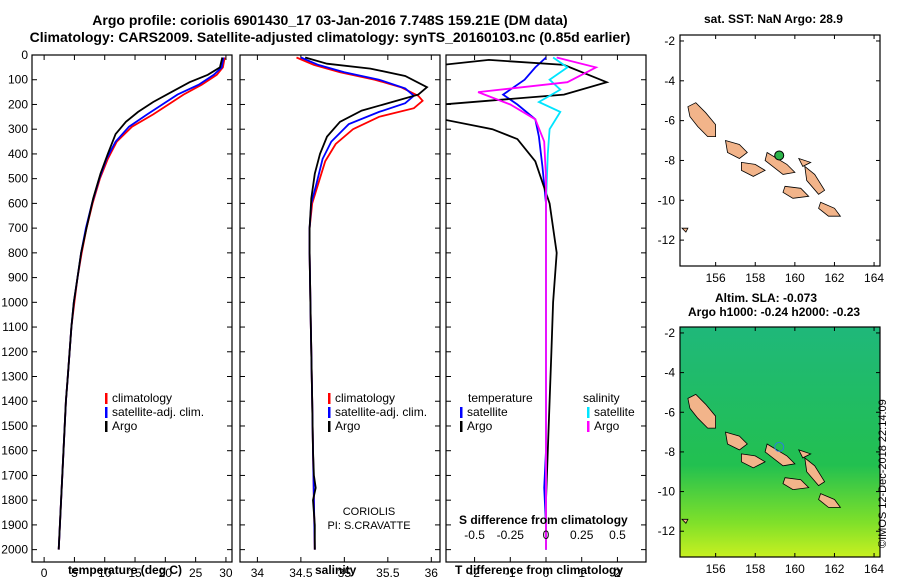 Image resolution: width=900 pixels, height=580 pixels. What do you see at coordinates (779, 155) in the screenshot?
I see `sst-map-argo-marker` at bounding box center [779, 155].